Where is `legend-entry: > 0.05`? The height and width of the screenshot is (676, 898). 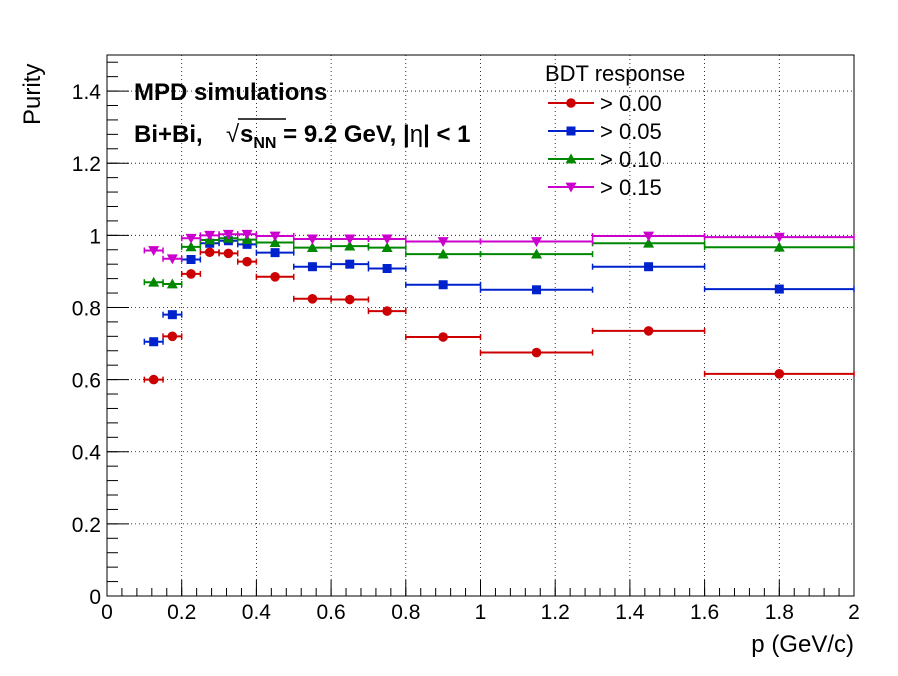 legend-entry: > 0.05 is located at coordinates (605, 131).